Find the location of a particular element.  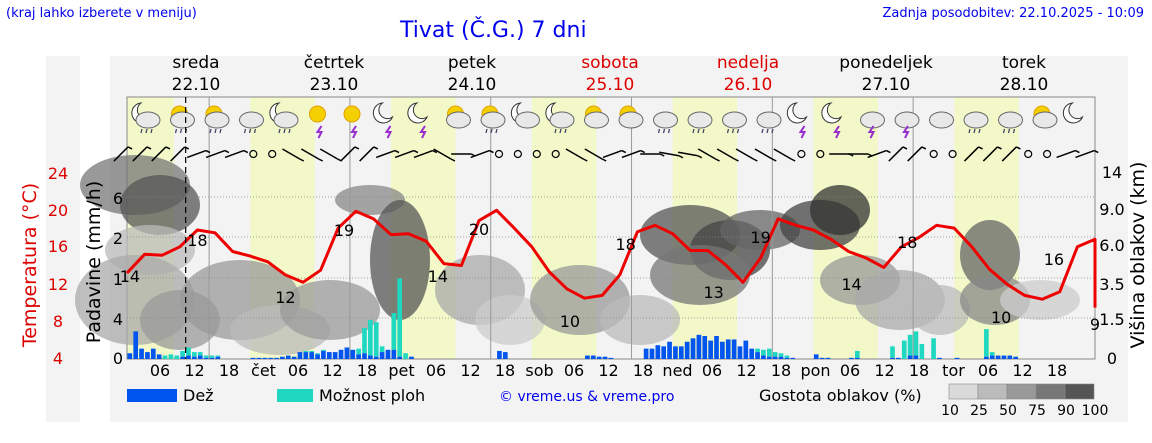

location-hint: (kraj lahko izberete v meniju) is located at coordinates (101, 13).